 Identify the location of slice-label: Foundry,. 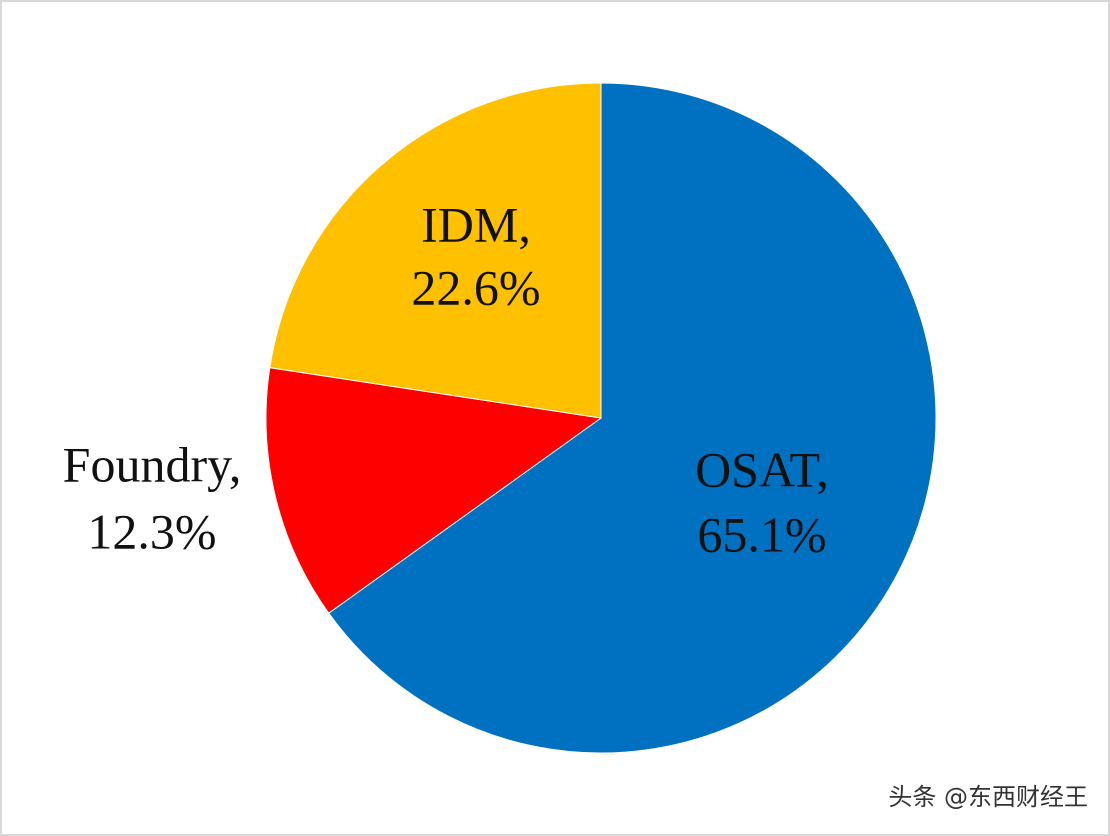
(152, 464).